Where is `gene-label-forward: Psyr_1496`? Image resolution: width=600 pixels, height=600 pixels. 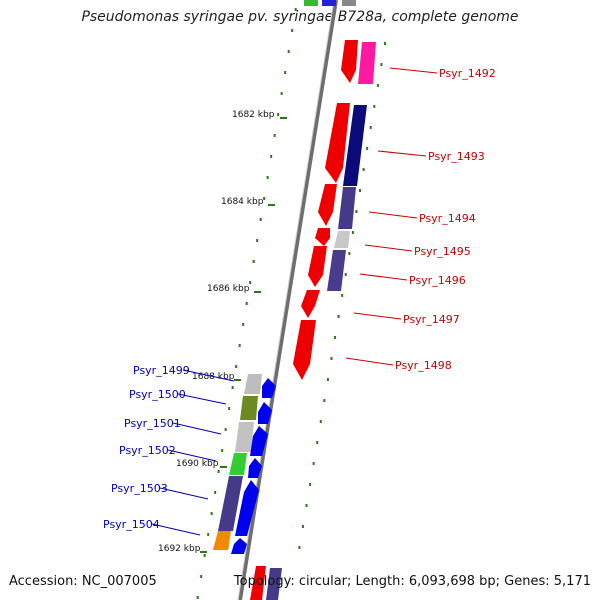 gene-label-forward: Psyr_1496 is located at coordinates (437, 280).